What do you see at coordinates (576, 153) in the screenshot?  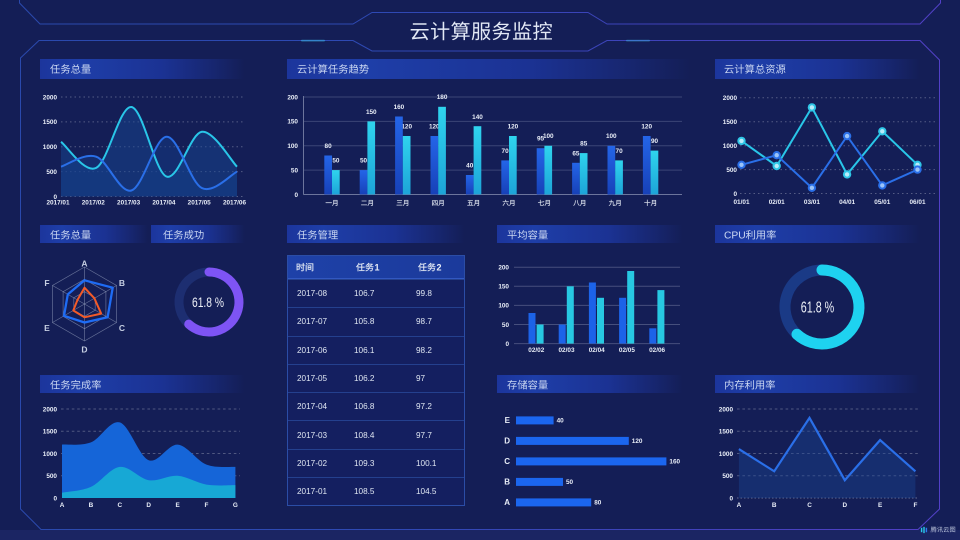 I see `svg-text: 65` at bounding box center [576, 153].